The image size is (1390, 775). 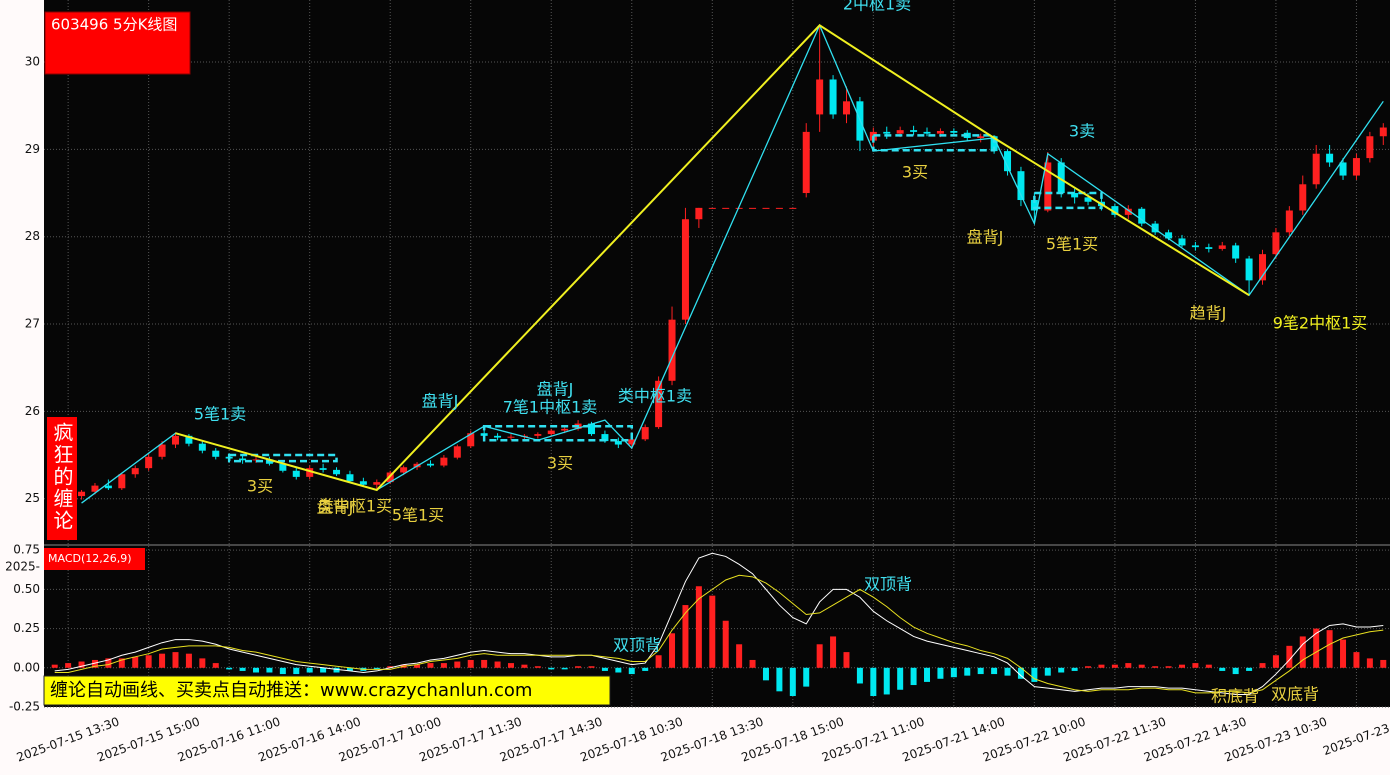 I want to click on y-tick-label: 0.75, so click(x=26, y=550).